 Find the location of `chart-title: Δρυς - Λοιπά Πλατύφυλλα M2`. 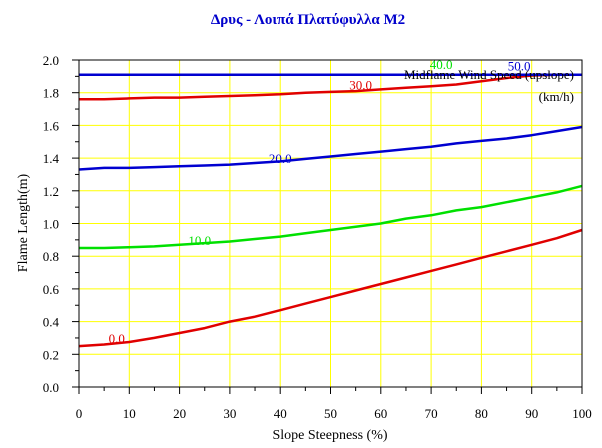

chart-title: Δρυς - Λοιπά Πλατύφυλλα M2 is located at coordinates (308, 20).